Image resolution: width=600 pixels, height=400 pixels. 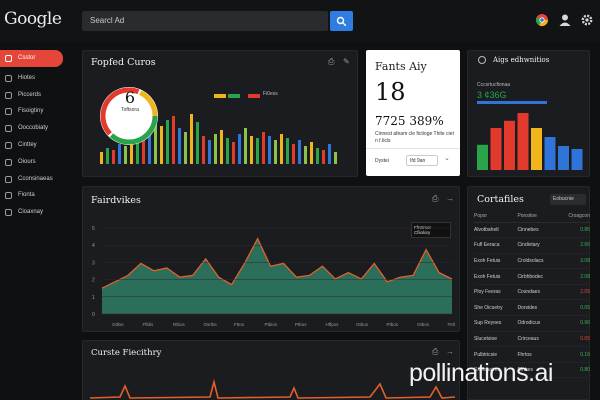 What do you see at coordinates (537, 354) in the screenshot?
I see `table-cell: Fhrtos` at bounding box center [537, 354].